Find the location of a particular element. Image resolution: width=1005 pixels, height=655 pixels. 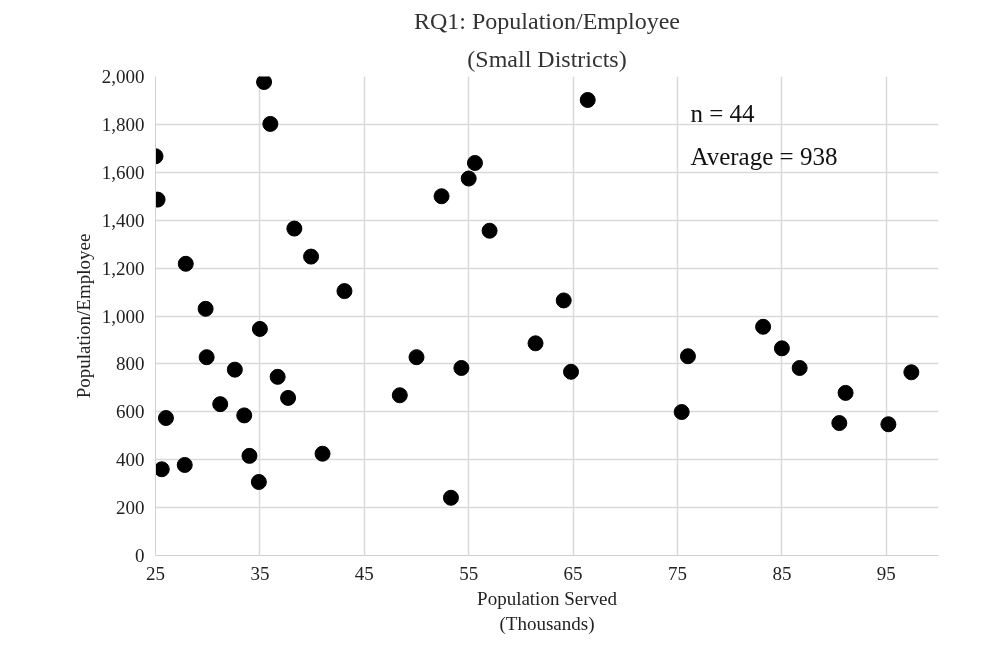

y-tick-label: 400 is located at coordinates (130, 460).